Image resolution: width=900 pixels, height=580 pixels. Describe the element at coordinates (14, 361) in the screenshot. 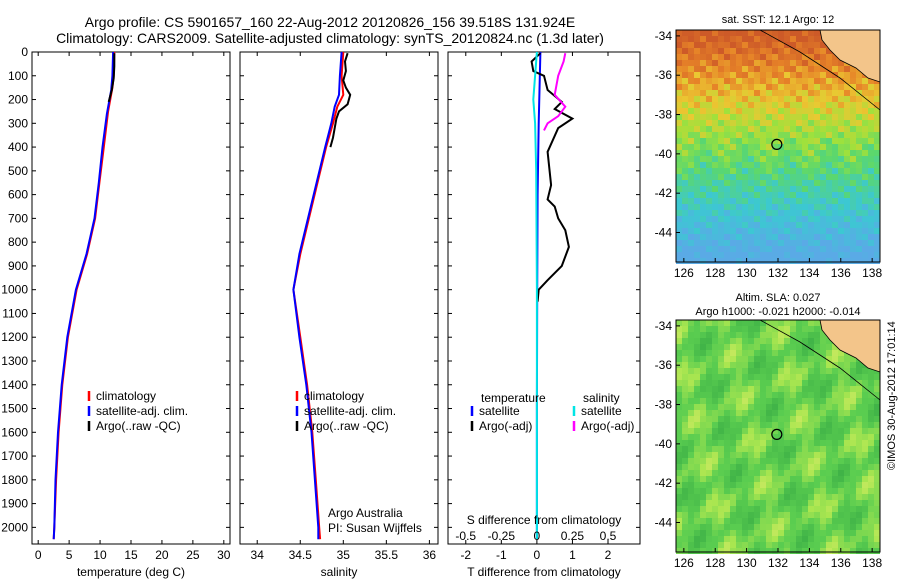

I see `y-tick-label: 1300` at that location.